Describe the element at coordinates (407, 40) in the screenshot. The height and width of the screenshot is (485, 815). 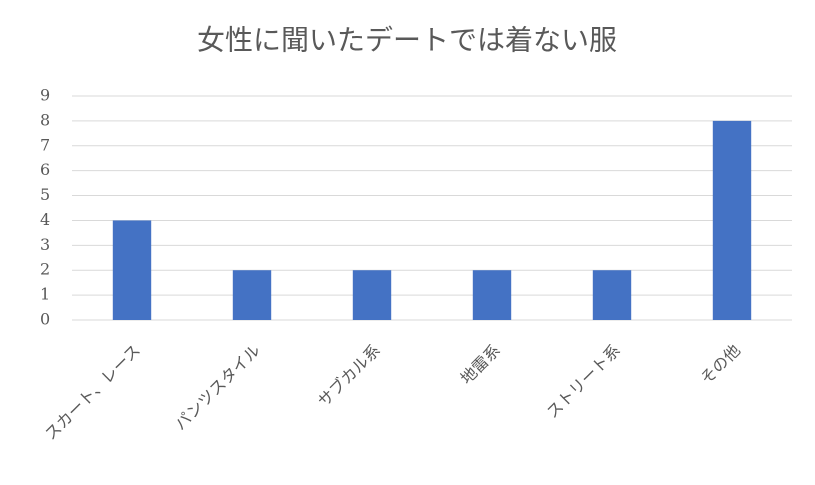
I see `chart-title: 女性に聞いたデートでは着ない服` at that location.